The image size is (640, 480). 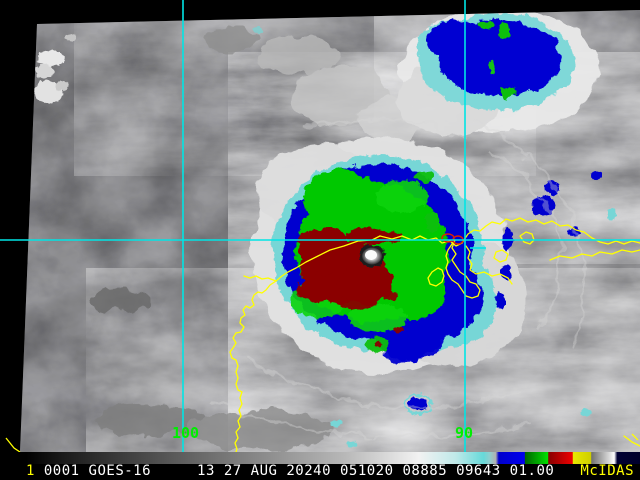 What do you see at coordinates (185, 433) in the screenshot?
I see `gridline-label-100: 100` at bounding box center [185, 433].